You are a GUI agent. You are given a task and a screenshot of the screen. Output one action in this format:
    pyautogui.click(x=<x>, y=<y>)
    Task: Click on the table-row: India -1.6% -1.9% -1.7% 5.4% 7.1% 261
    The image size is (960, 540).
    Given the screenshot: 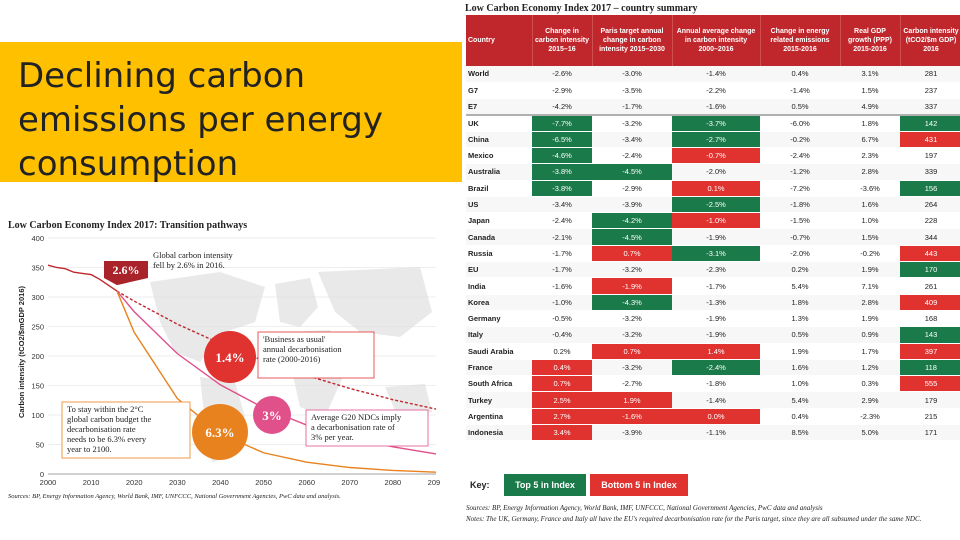 What is the action you would take?
    pyautogui.click(x=713, y=286)
    